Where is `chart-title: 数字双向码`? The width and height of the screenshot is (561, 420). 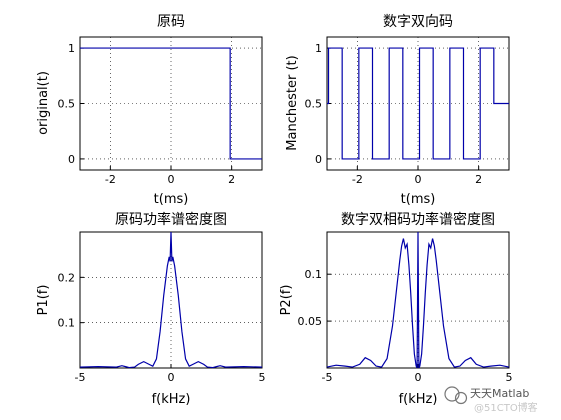 chart-title: 数字双向码 is located at coordinates (418, 22).